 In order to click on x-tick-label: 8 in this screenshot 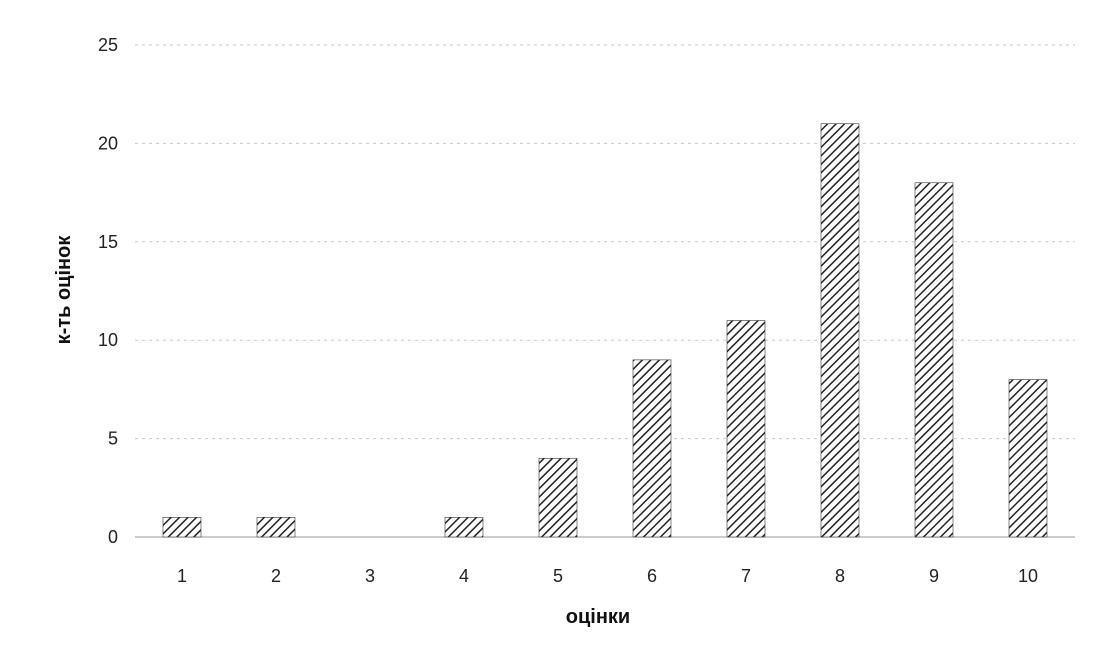, I will do `click(840, 576)`.